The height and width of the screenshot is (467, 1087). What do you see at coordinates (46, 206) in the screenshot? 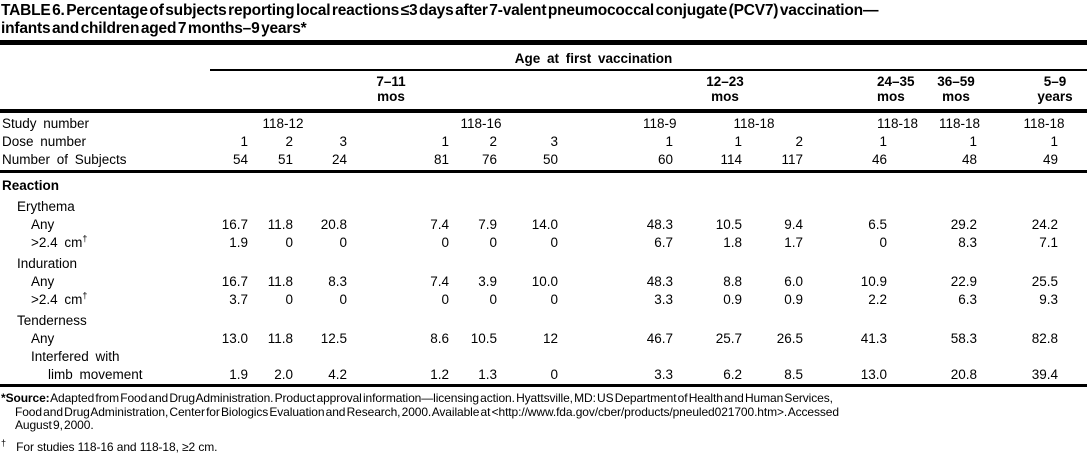
I see `reaction-row-label: Erythema` at bounding box center [46, 206].